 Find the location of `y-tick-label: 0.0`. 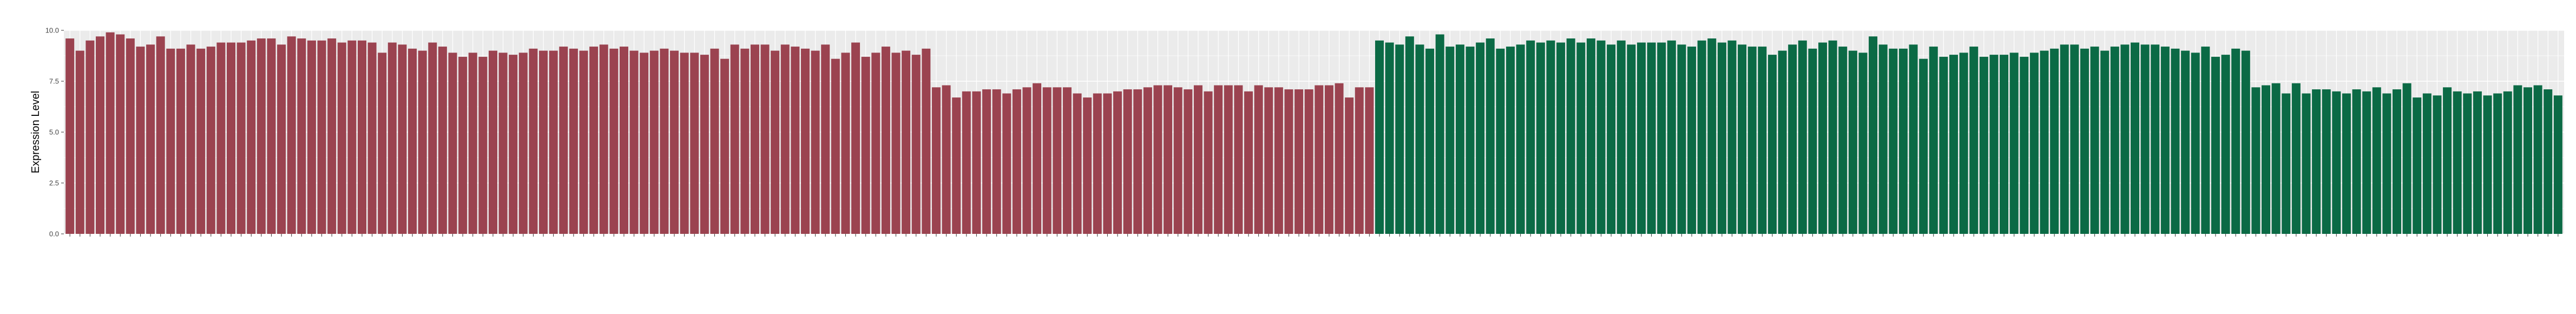

y-tick-label: 0.0 is located at coordinates (54, 234).